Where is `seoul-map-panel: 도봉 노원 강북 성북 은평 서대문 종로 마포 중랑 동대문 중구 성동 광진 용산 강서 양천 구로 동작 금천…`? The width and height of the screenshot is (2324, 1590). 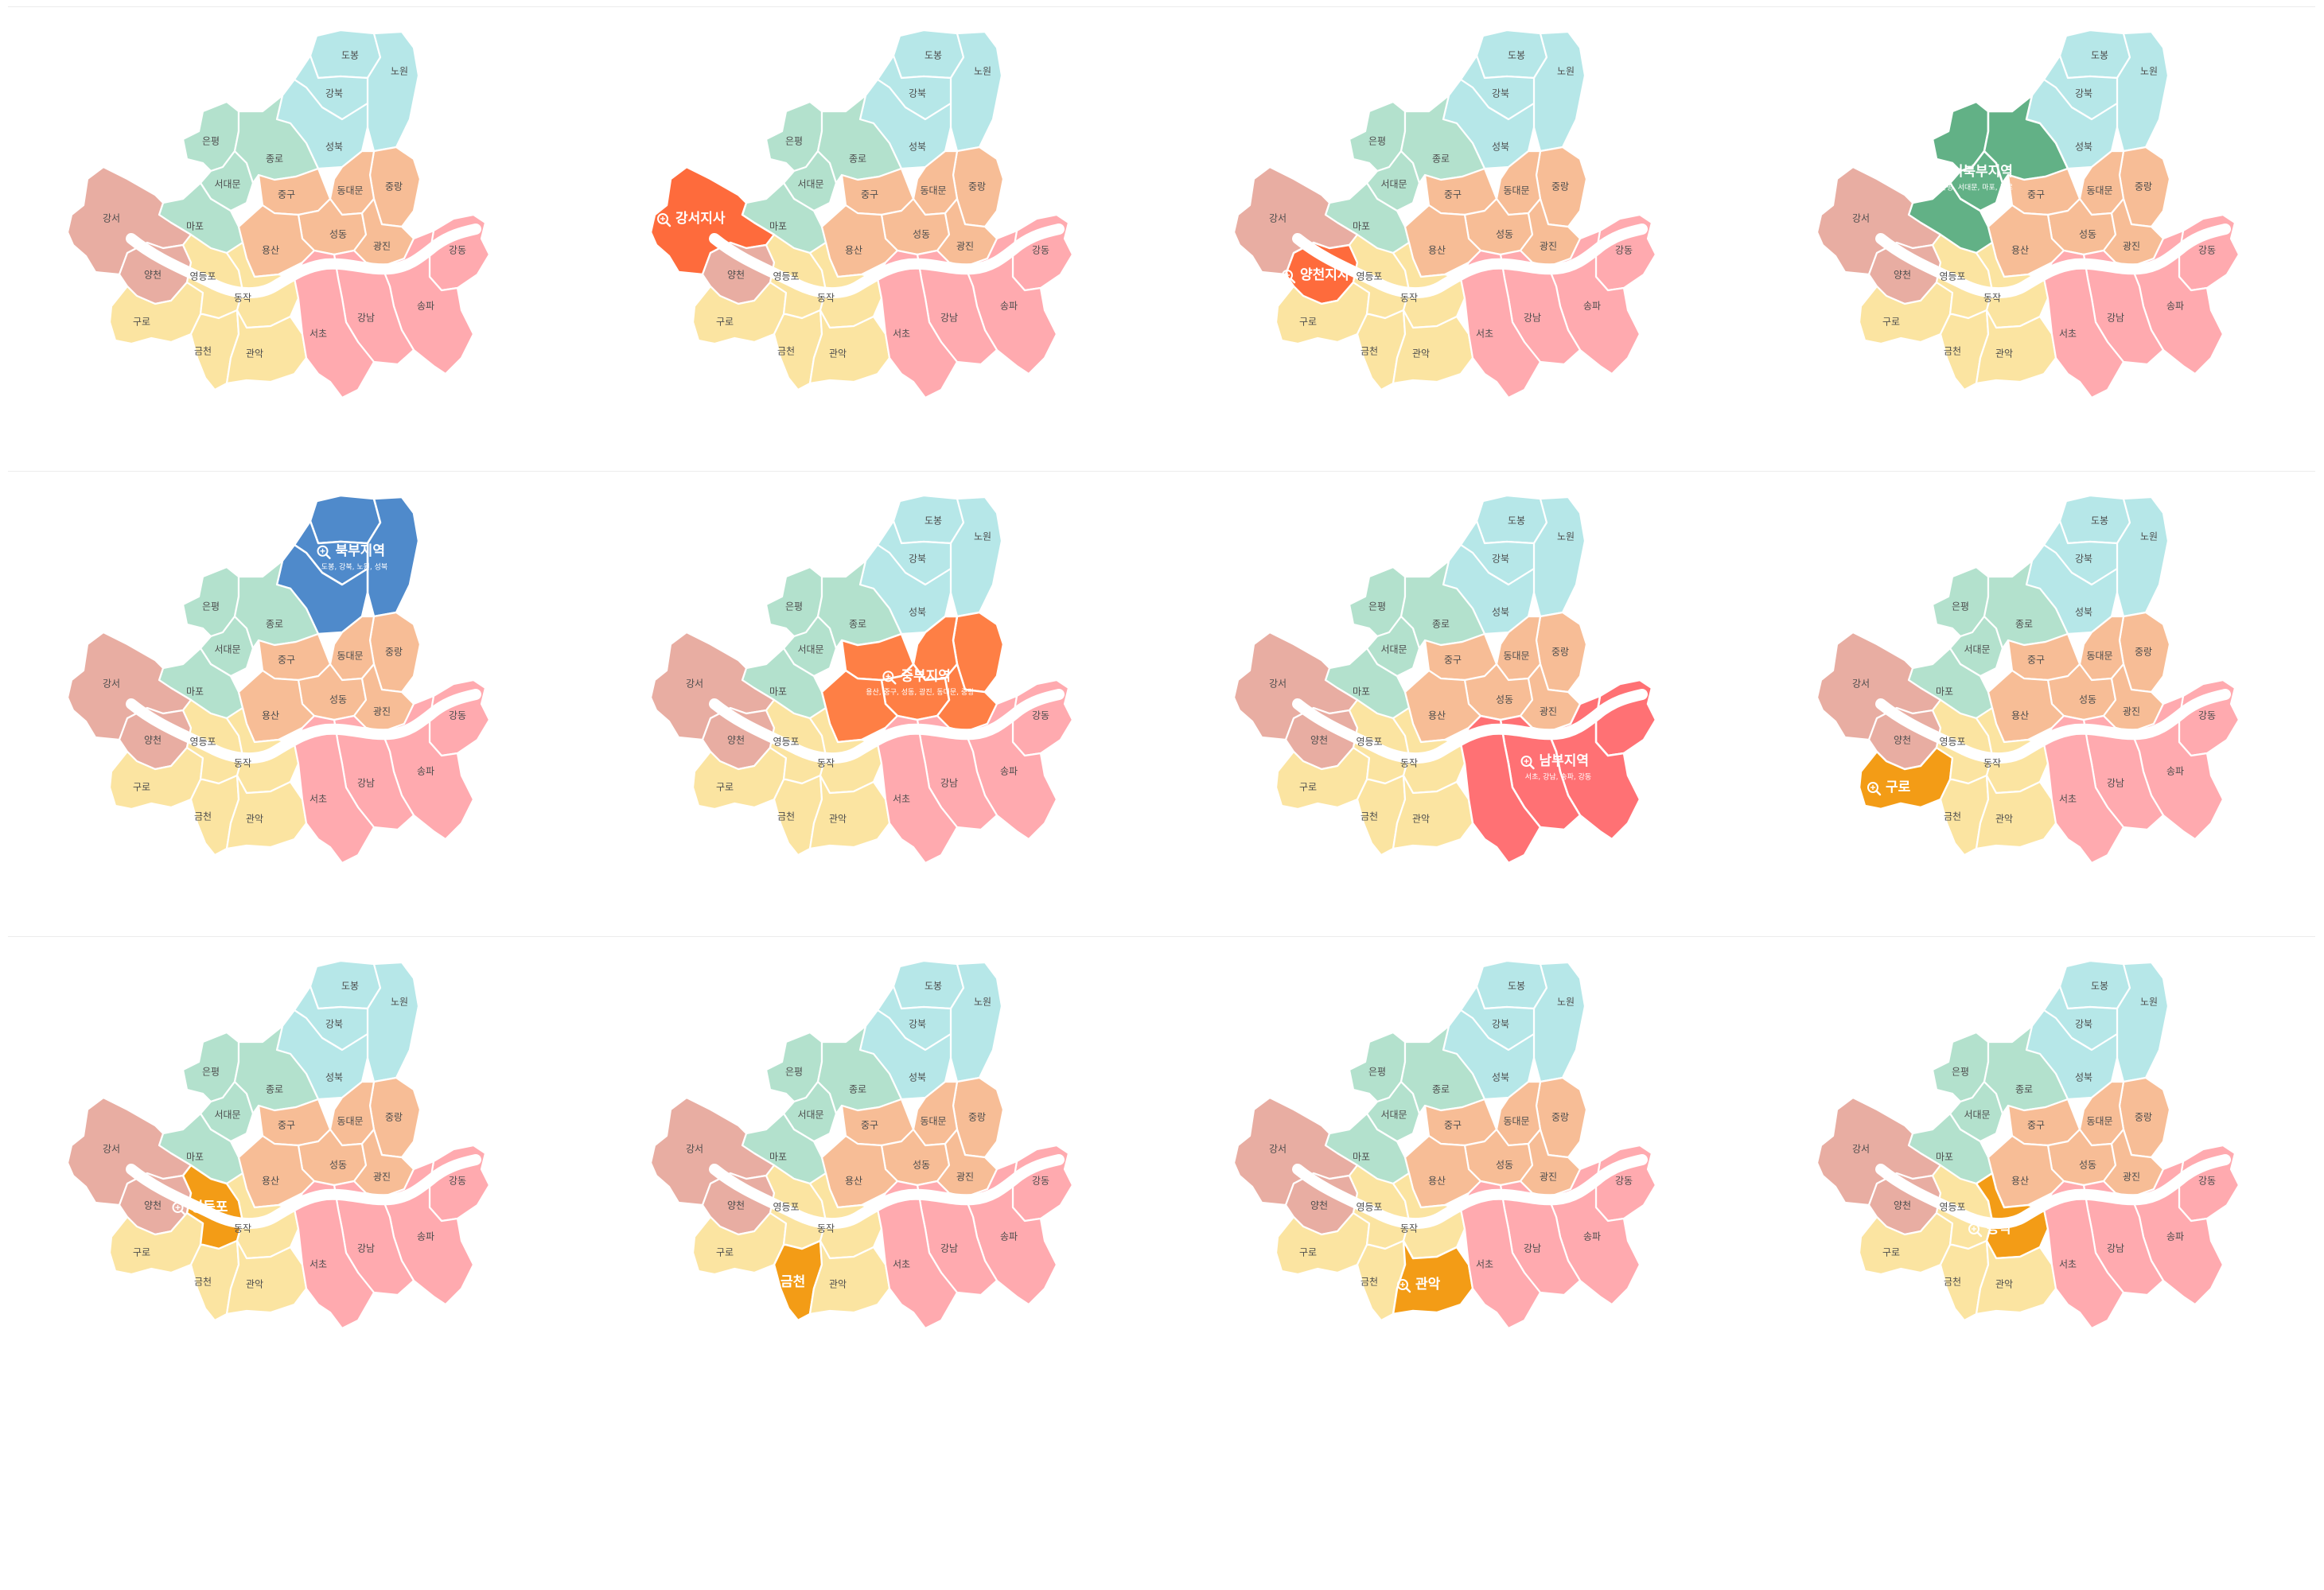
seoul-map-panel: 도봉 노원 강북 성북 은평 서대문 종로 마포 중랑 동대문 중구 성동 광진 용산 강서 양천 구로 동작 금천… is located at coordinates (290, 1163).